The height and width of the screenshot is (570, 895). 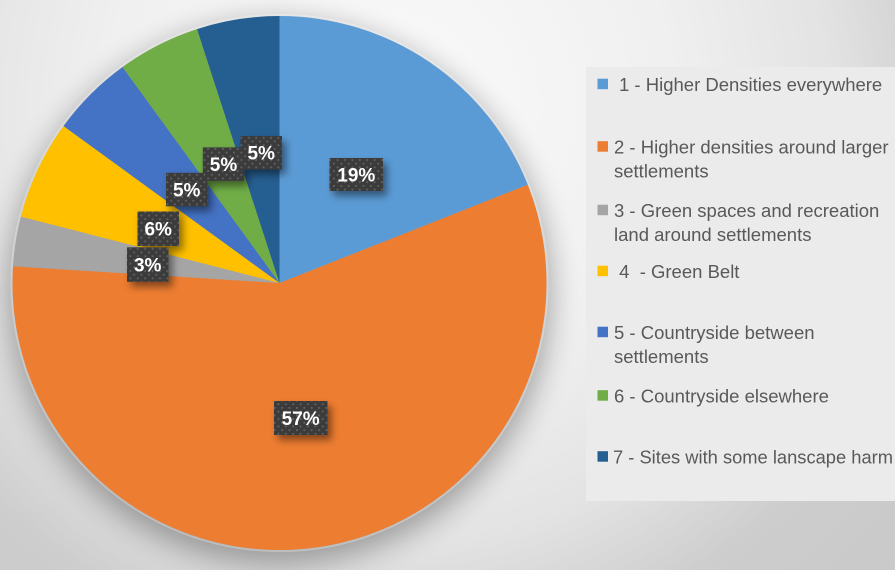 I want to click on svg-text: 4 - Green Belt, so click(x=676, y=271).